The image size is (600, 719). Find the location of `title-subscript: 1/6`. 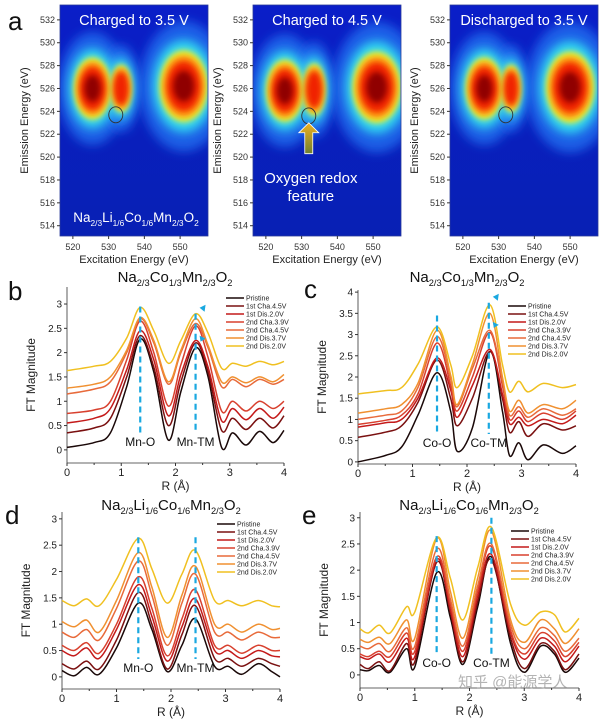

title-subscript: 1/6 is located at coordinates (183, 511).